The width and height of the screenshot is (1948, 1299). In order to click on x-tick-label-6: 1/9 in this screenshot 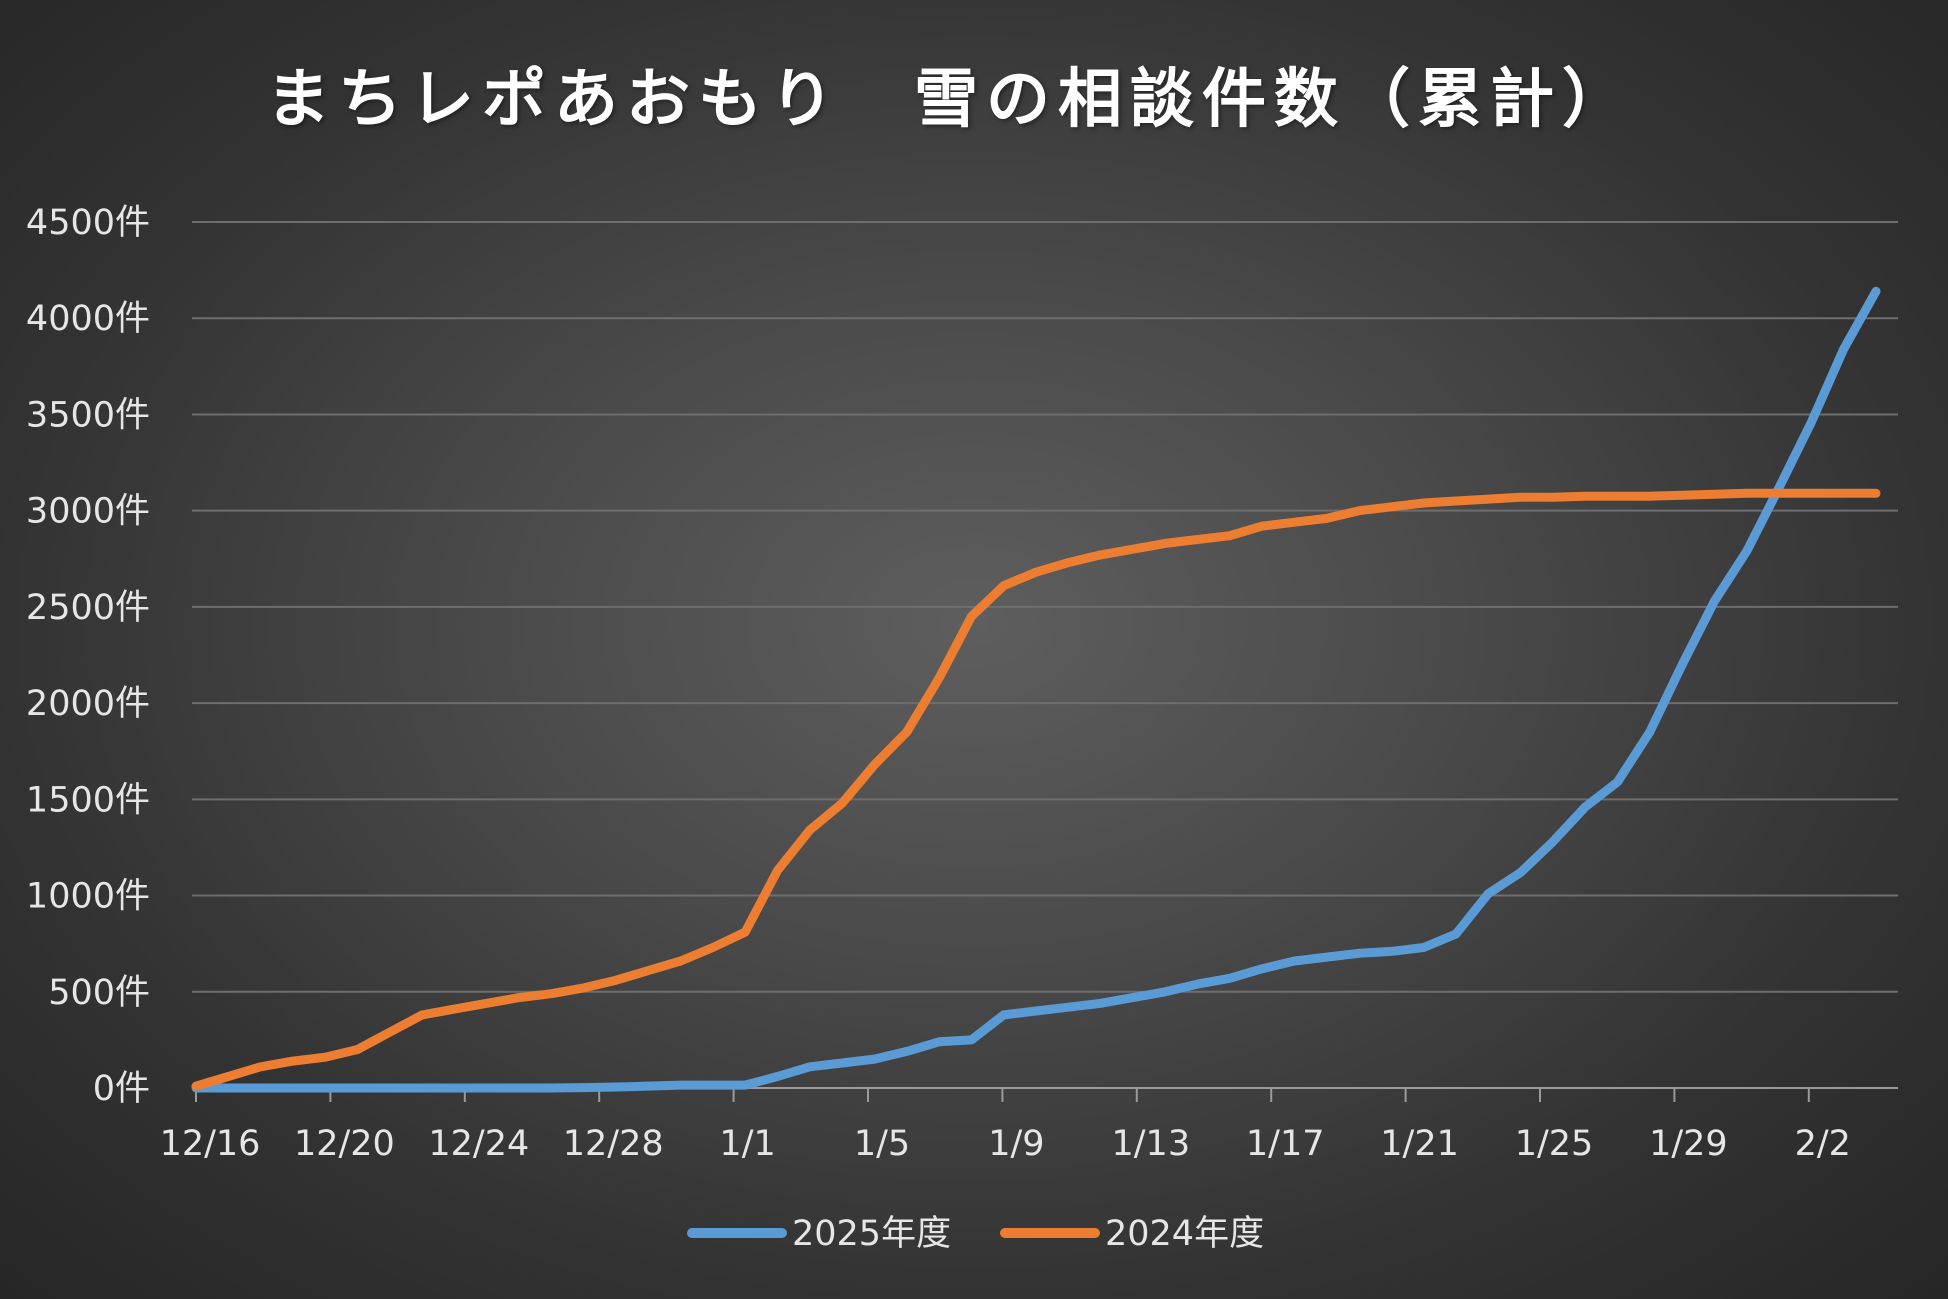, I will do `click(1016, 1144)`.